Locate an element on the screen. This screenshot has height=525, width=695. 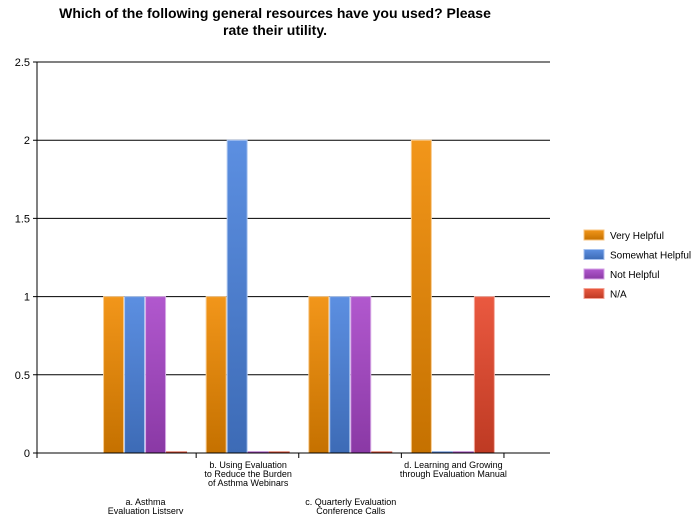
x-category-label: b. Using Evaluation is located at coordinates (248, 465).